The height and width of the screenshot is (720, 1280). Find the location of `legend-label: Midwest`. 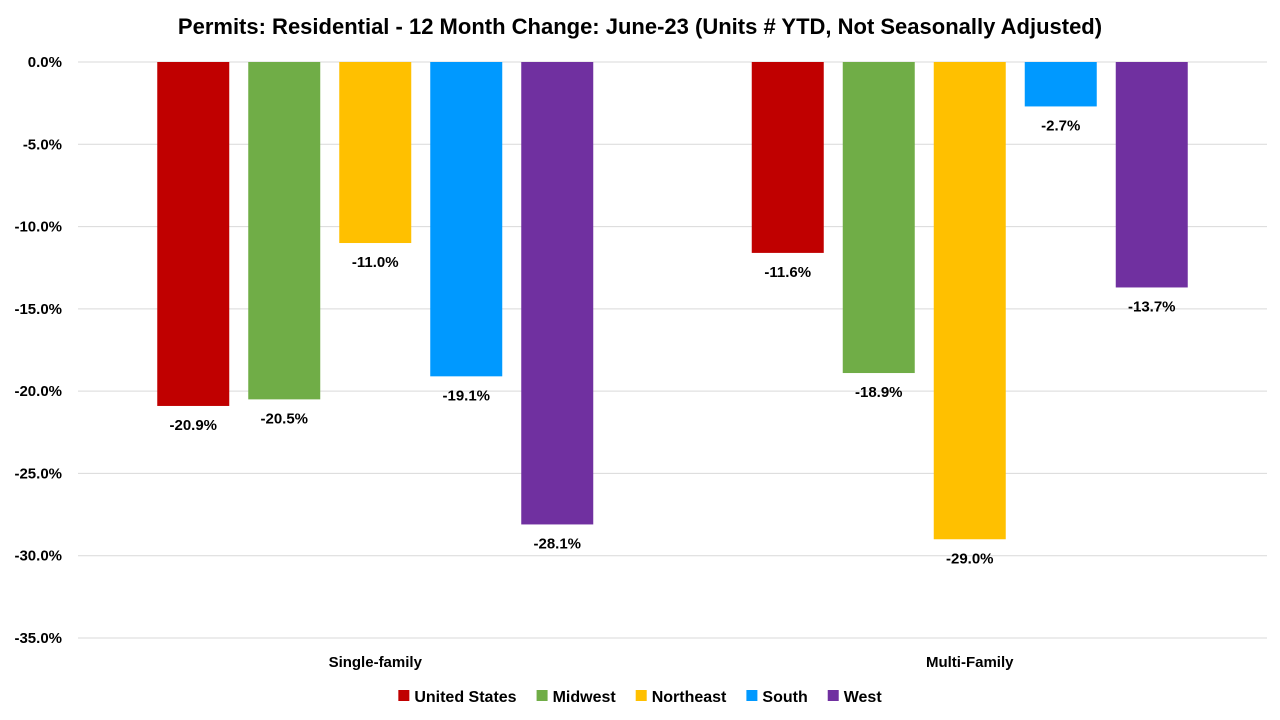

legend-label: Midwest is located at coordinates (585, 697).